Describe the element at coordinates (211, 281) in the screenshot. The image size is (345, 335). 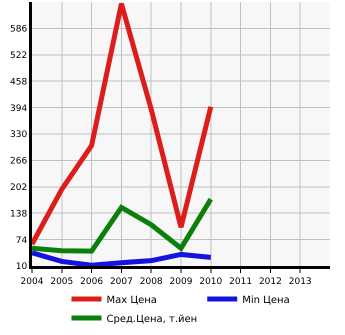
I see `x-tick-label: 2010` at that location.